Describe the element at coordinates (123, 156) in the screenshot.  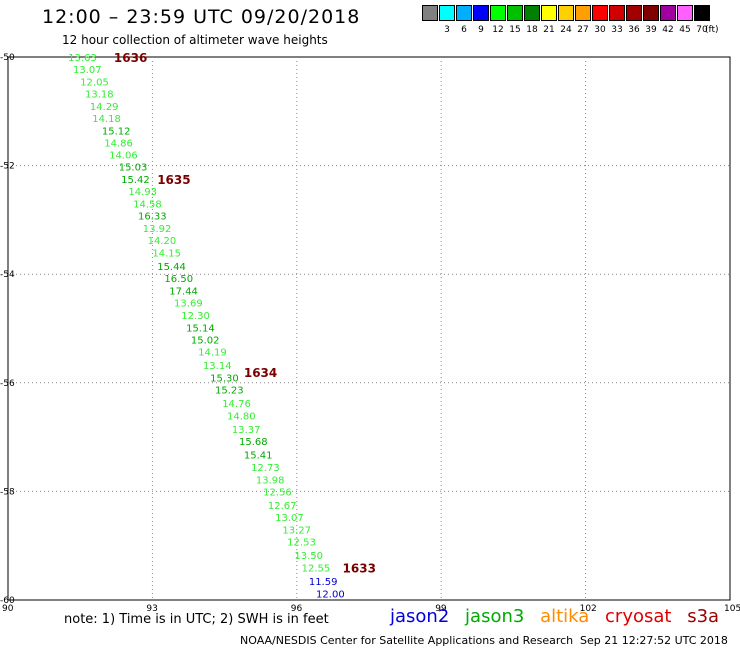
I see `wave-height-value: 14.06` at that location.